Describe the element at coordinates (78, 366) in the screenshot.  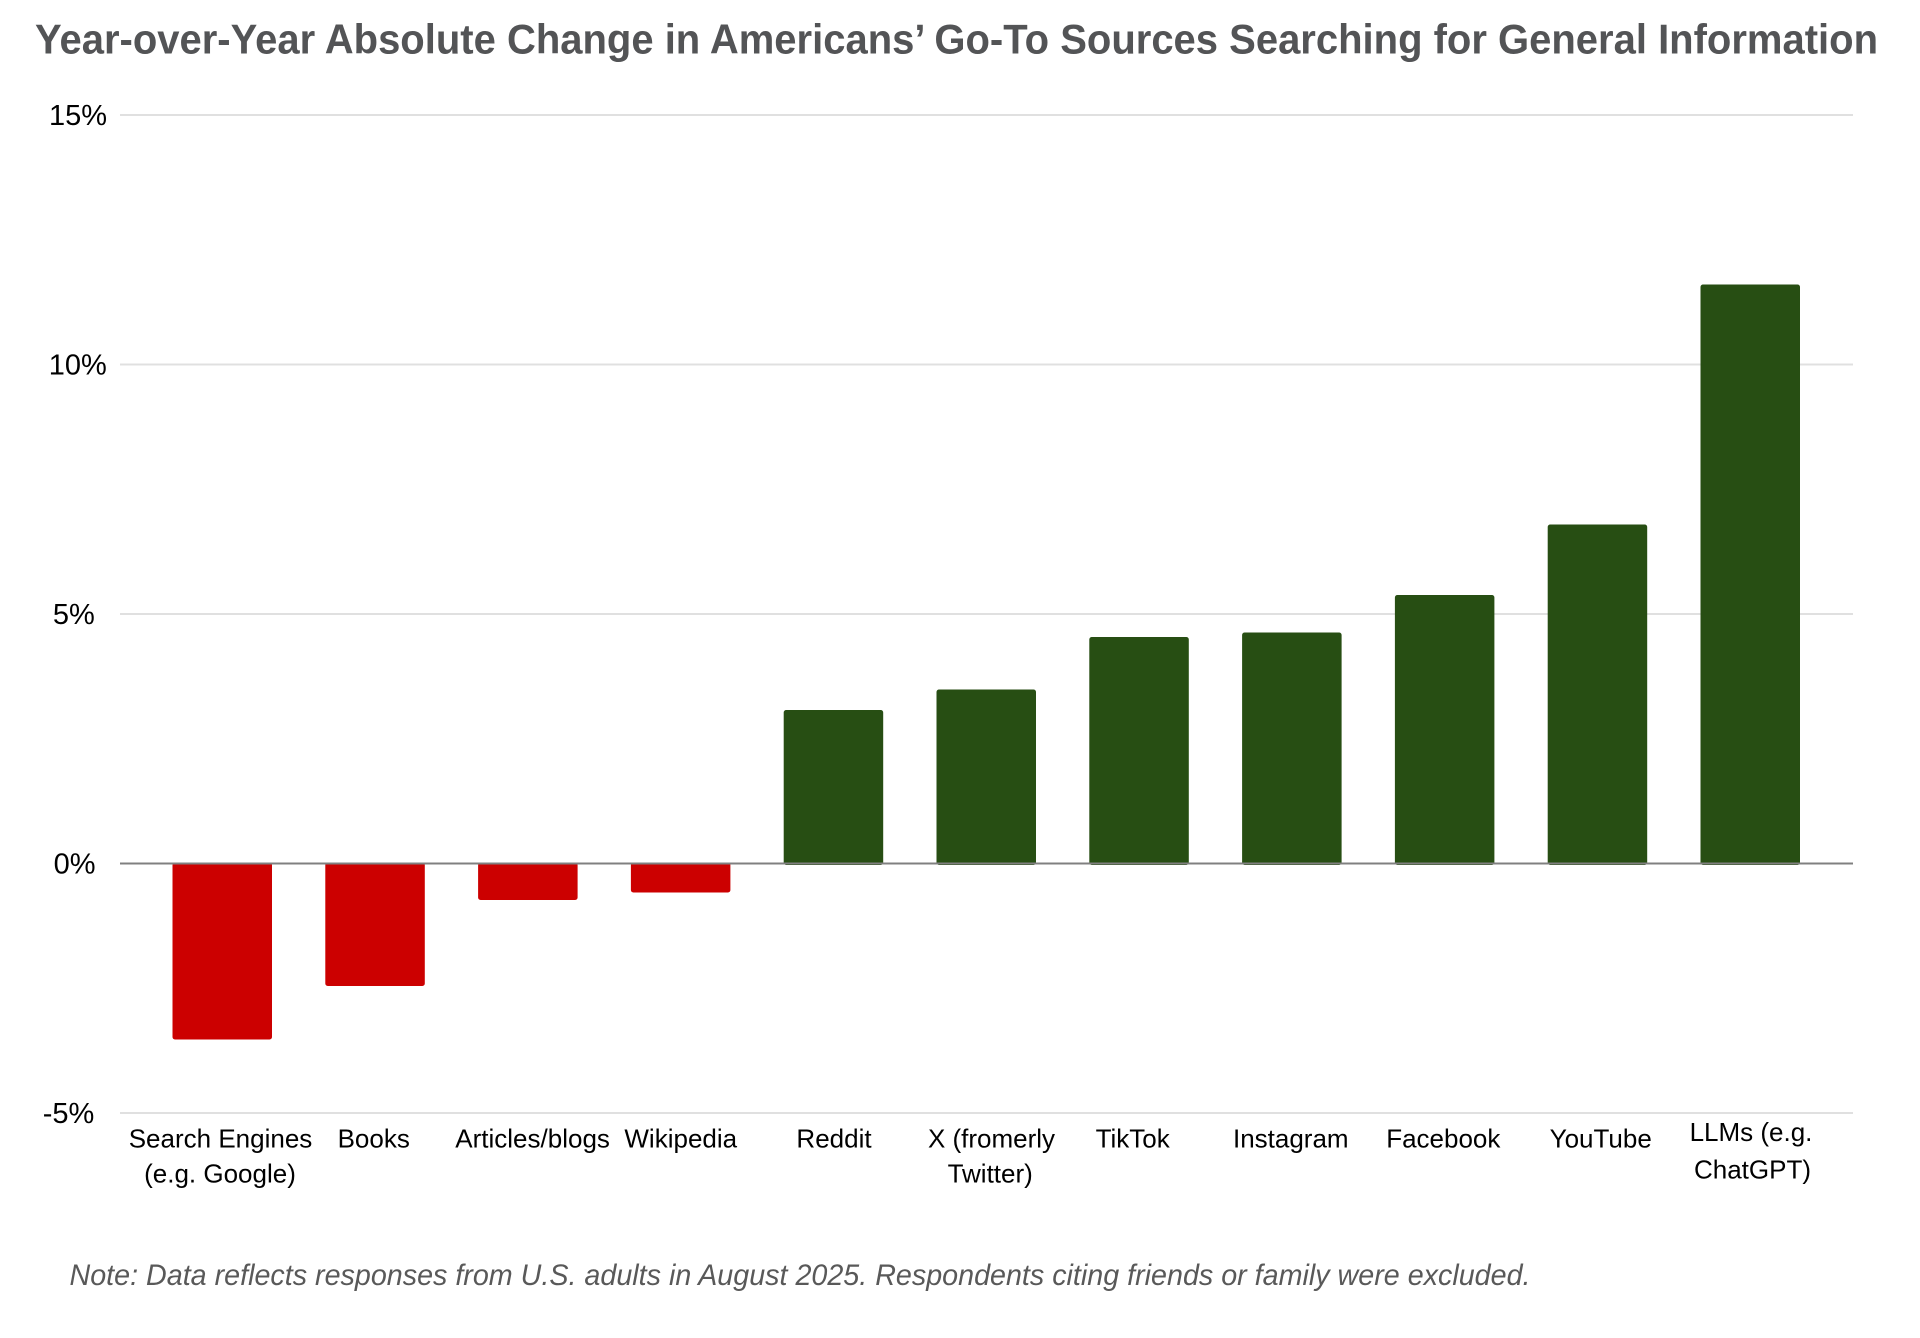
I see `svg-text: 10%` at that location.